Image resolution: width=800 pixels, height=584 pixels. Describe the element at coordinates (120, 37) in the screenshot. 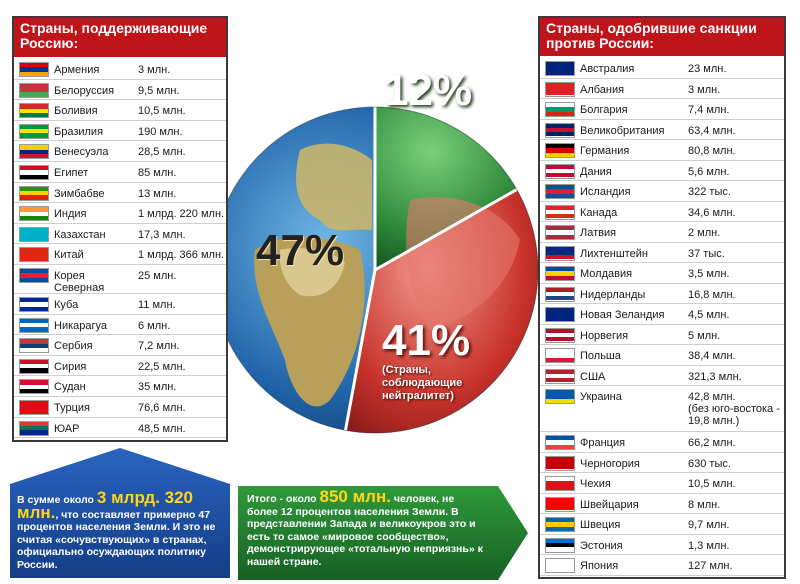

I see `supporting-countries-title: Страны, поддерживающие Россию:` at that location.